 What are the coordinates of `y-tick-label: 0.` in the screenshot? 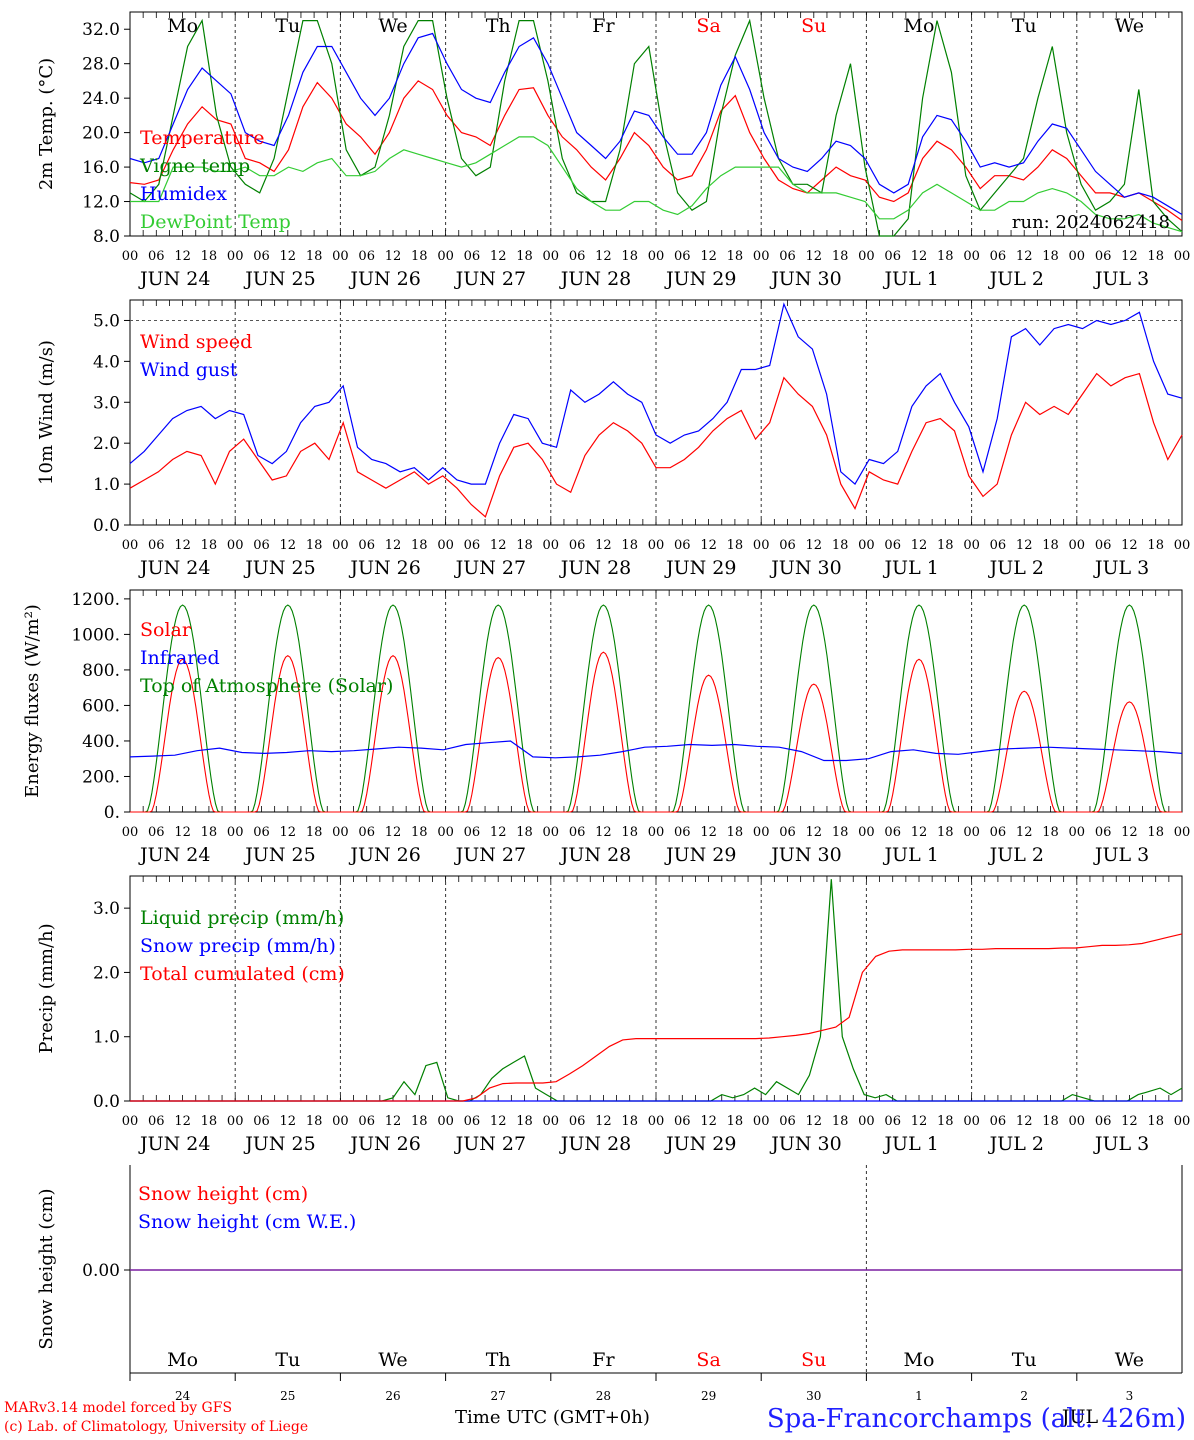 It's located at (112, 813).